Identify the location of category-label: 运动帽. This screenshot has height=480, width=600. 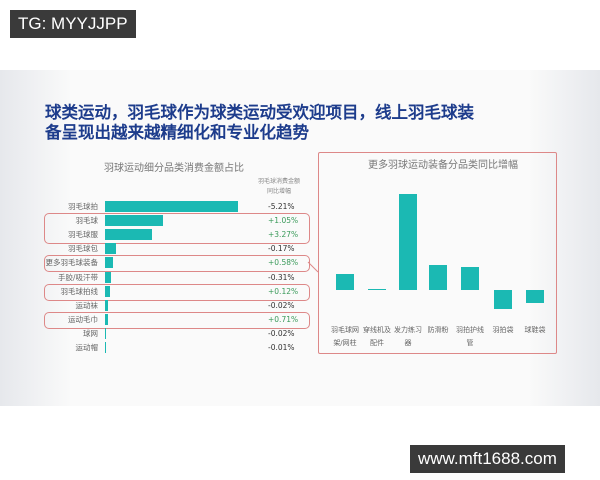
(87, 347).